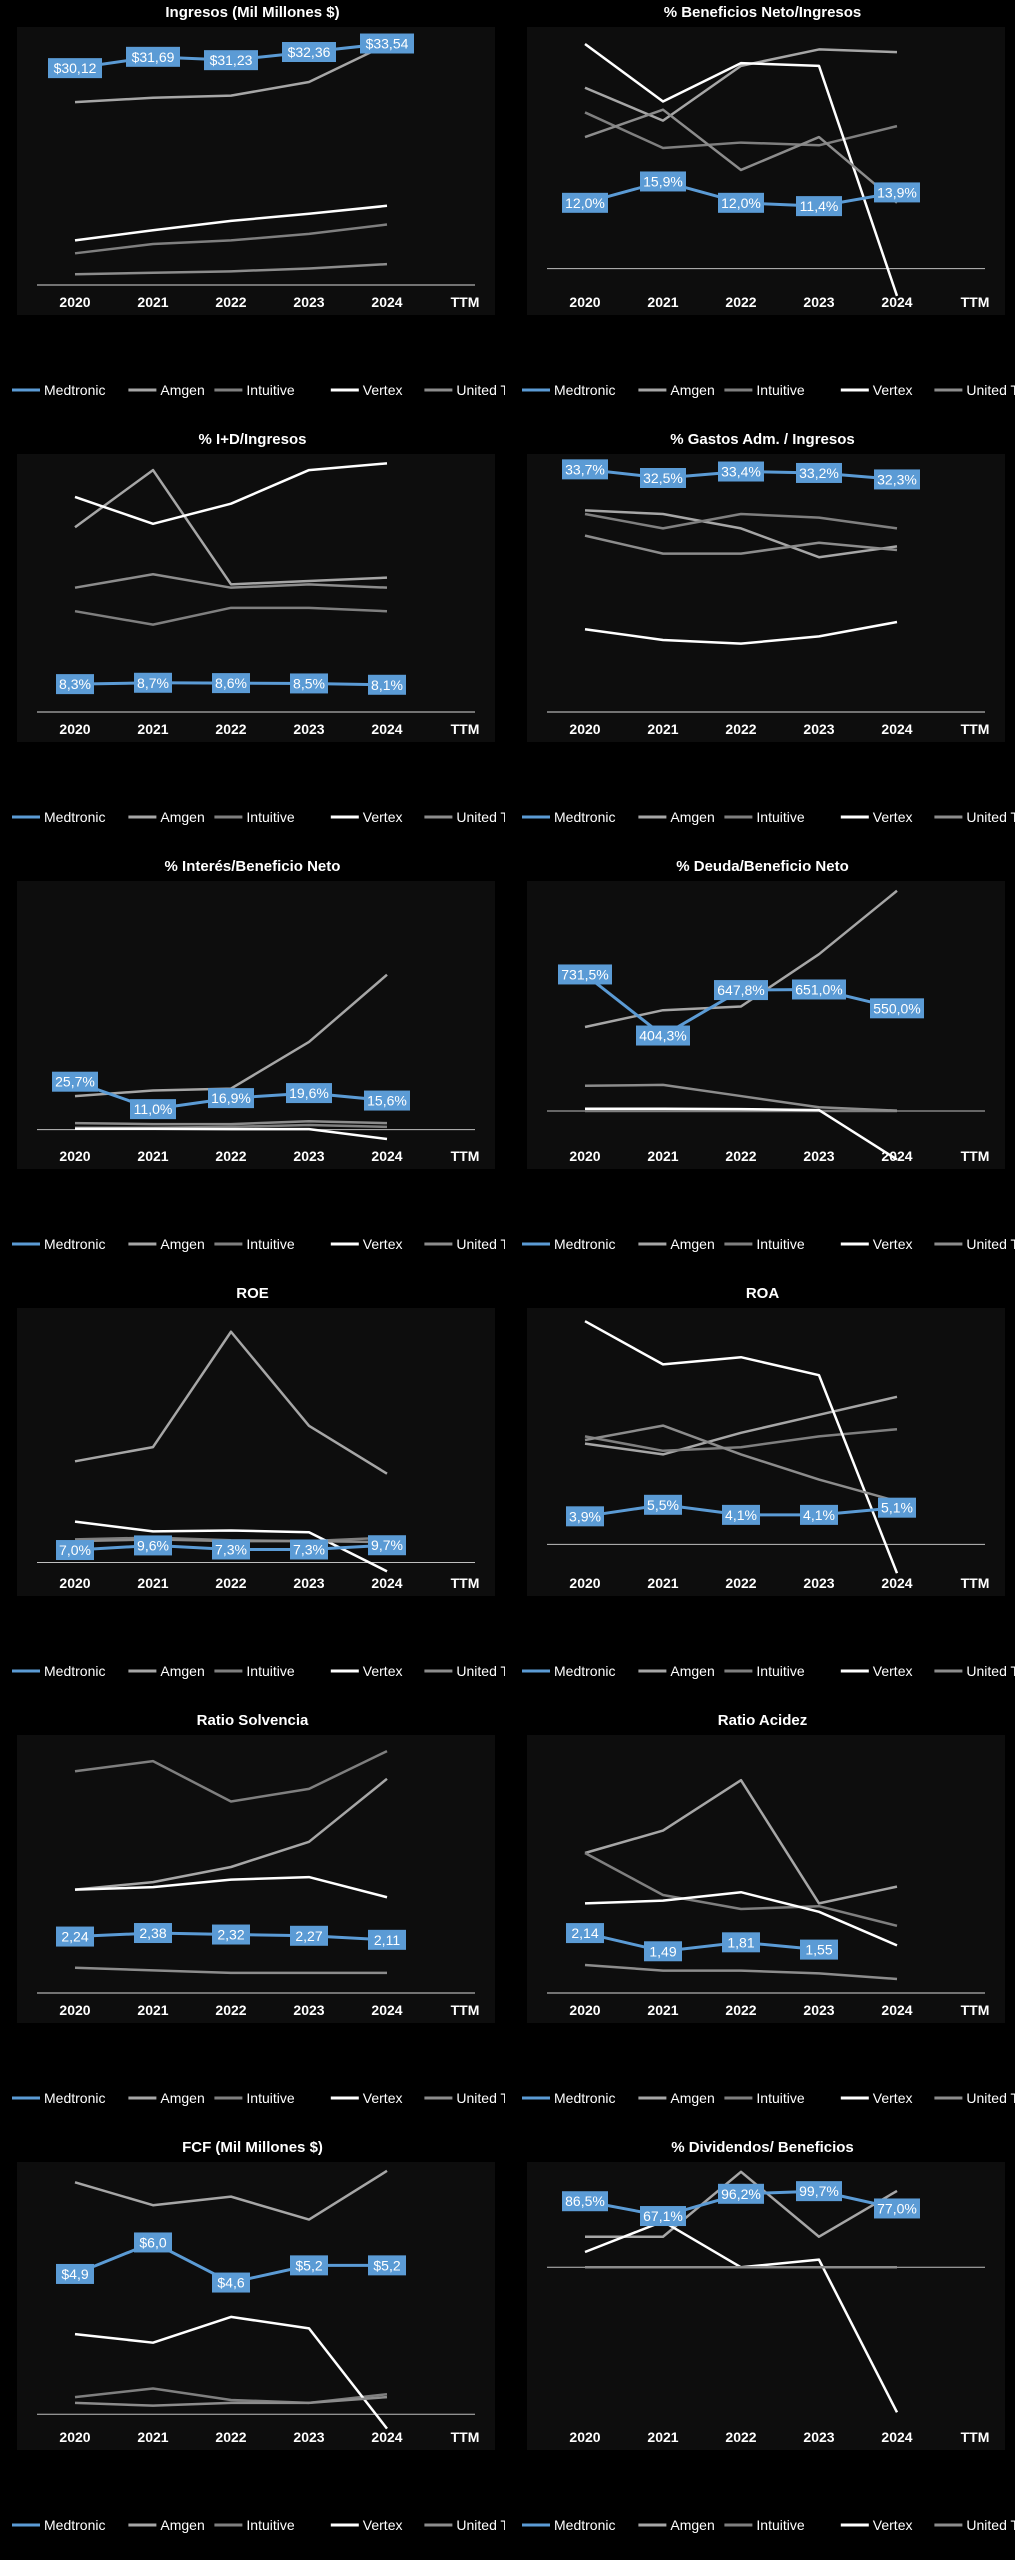 The height and width of the screenshot is (2560, 1015). I want to click on data-label: 7,3%, so click(231, 1549).